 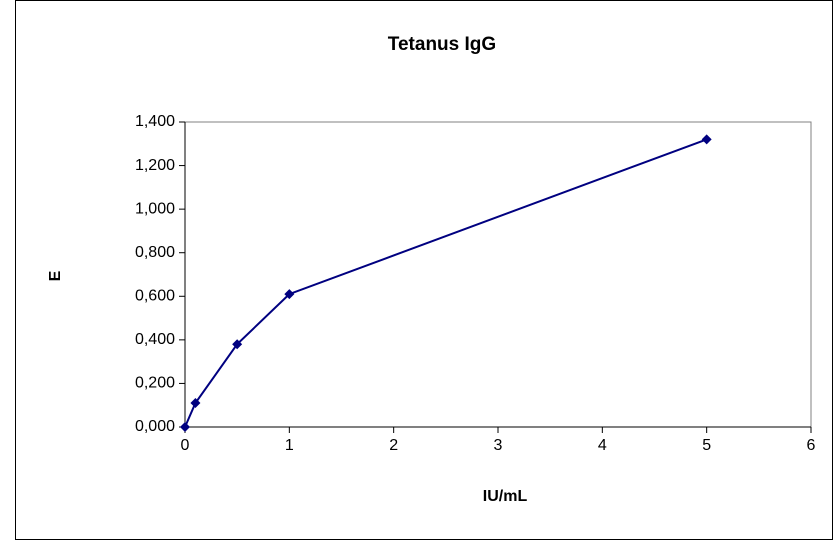 I want to click on y-axis-label: E, so click(x=55, y=275).